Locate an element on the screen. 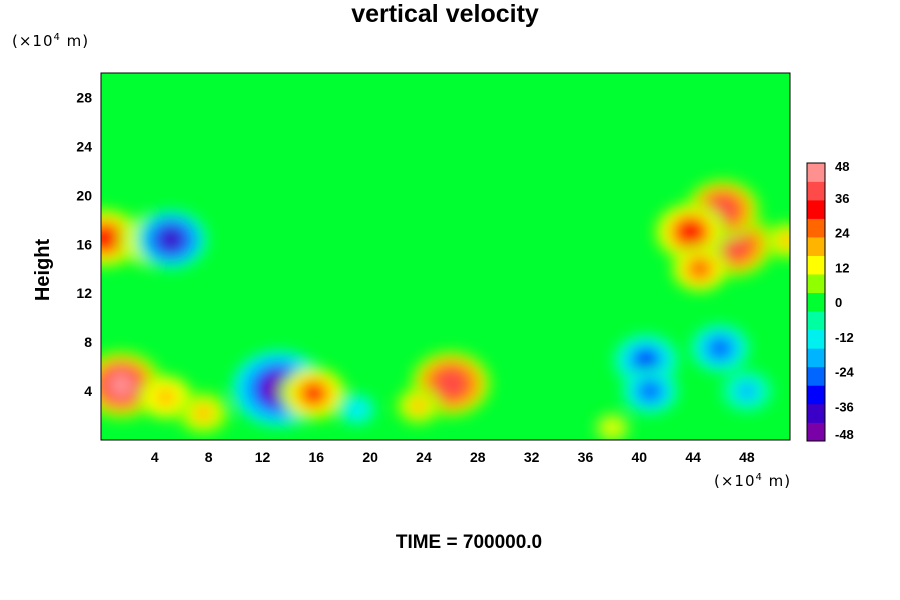 Image resolution: width=900 pixels, height=600 pixels. x-tick-label: 20 is located at coordinates (370, 457).